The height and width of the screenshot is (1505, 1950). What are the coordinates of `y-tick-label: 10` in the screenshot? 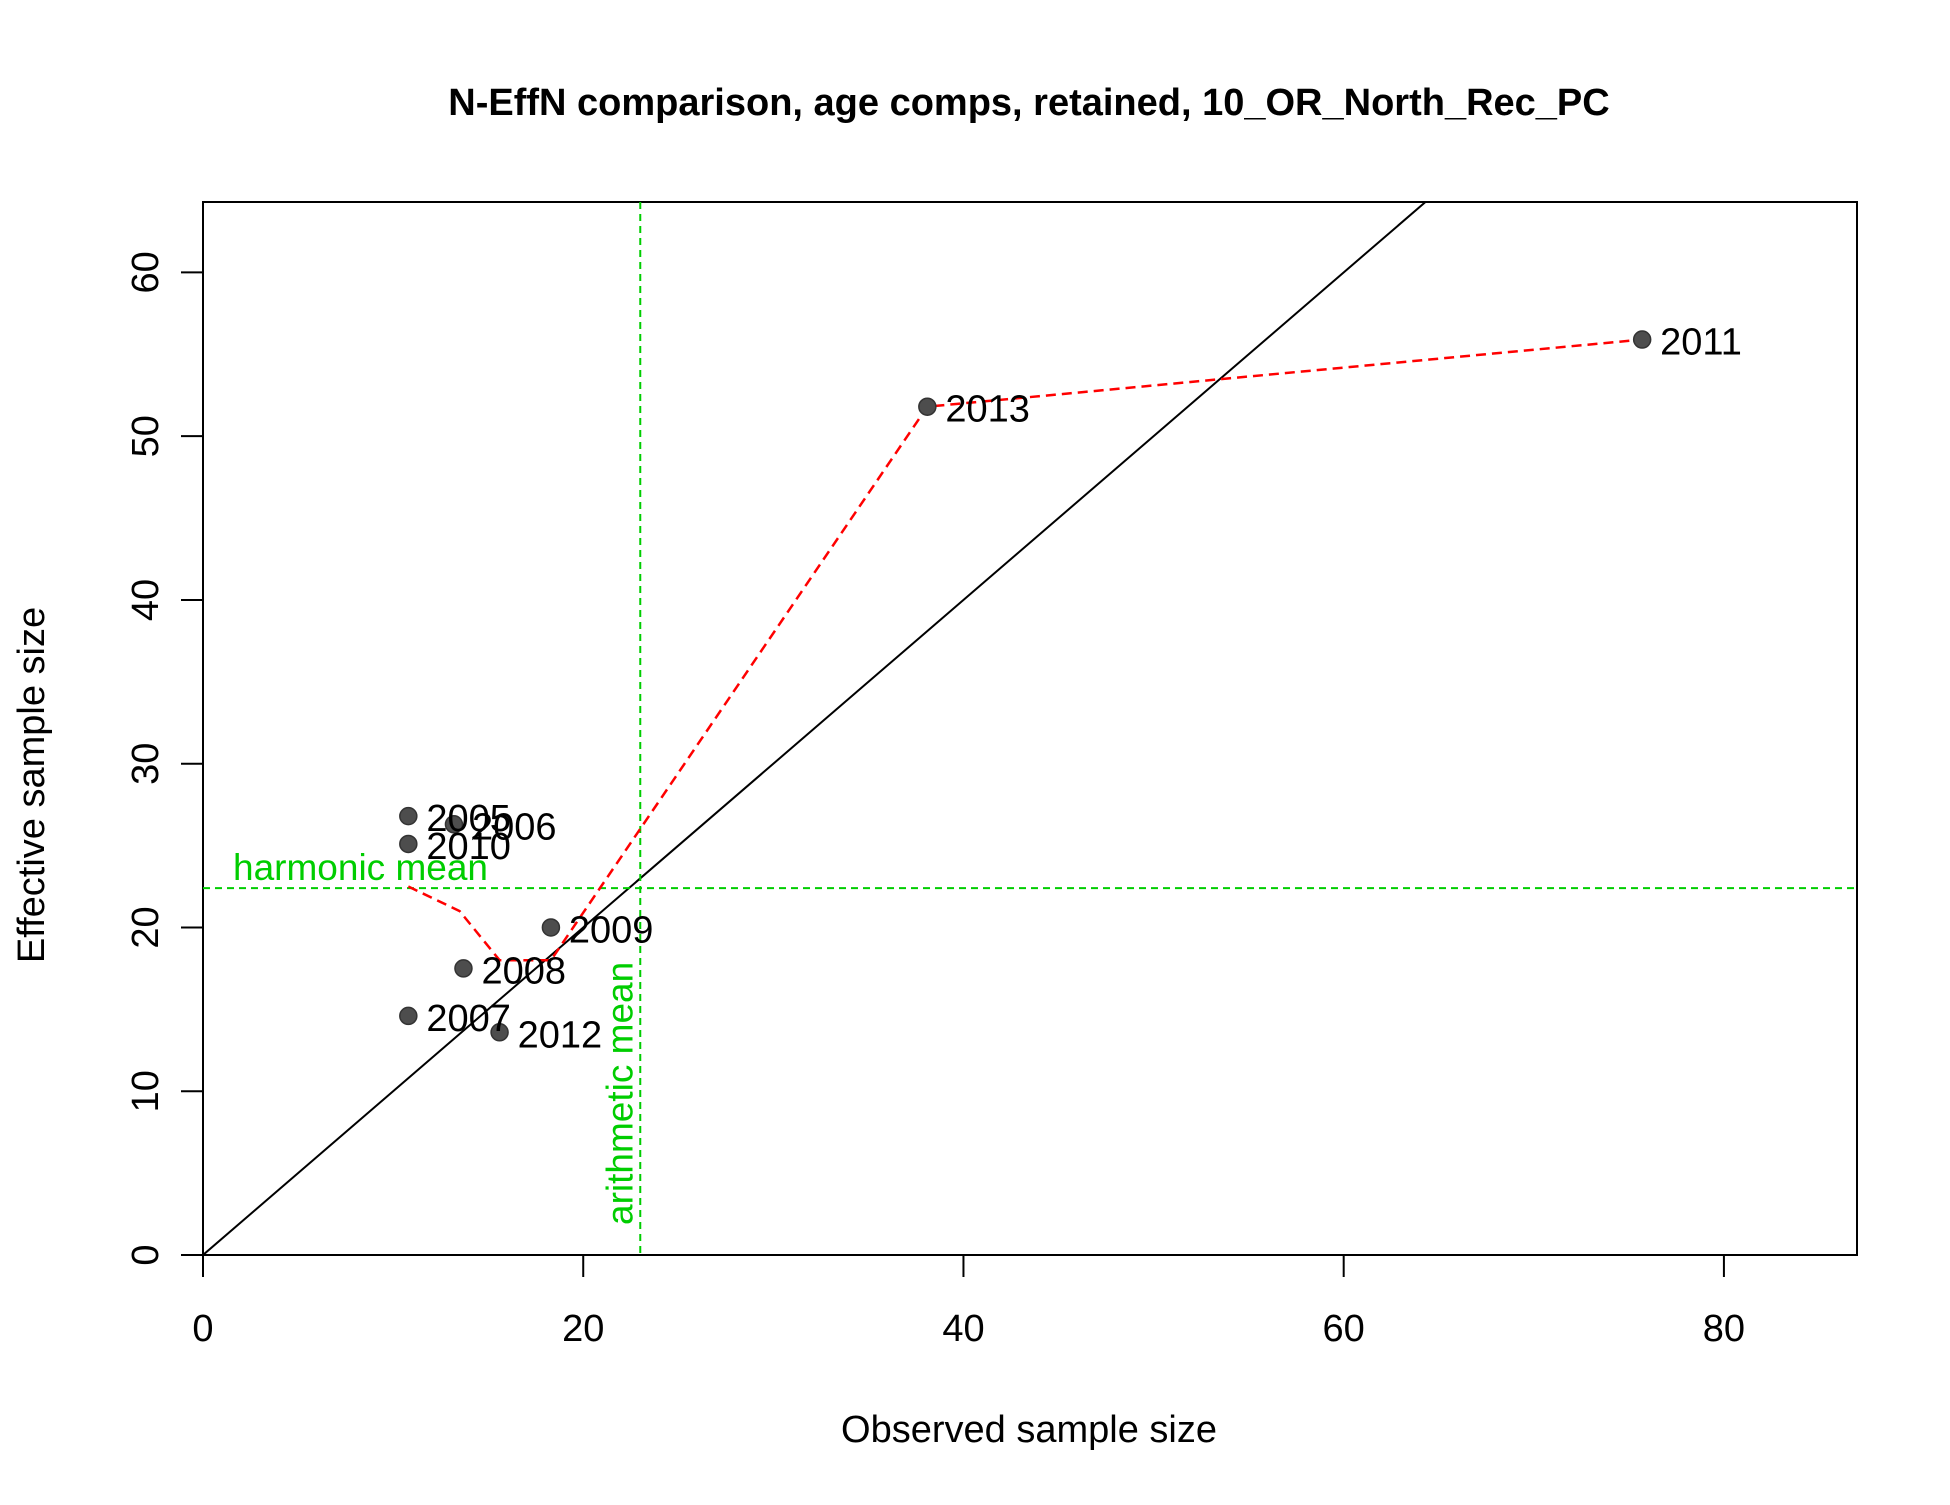 It's located at (146, 1091).